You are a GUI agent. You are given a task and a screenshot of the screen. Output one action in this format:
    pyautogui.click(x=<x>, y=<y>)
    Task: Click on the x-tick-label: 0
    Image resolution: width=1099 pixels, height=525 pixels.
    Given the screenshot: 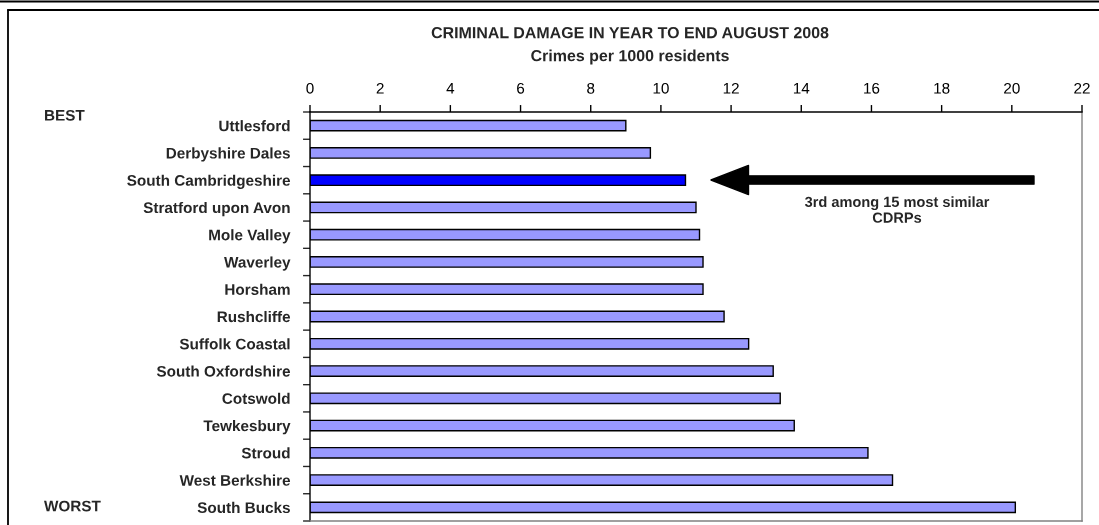 What is the action you would take?
    pyautogui.click(x=310, y=88)
    